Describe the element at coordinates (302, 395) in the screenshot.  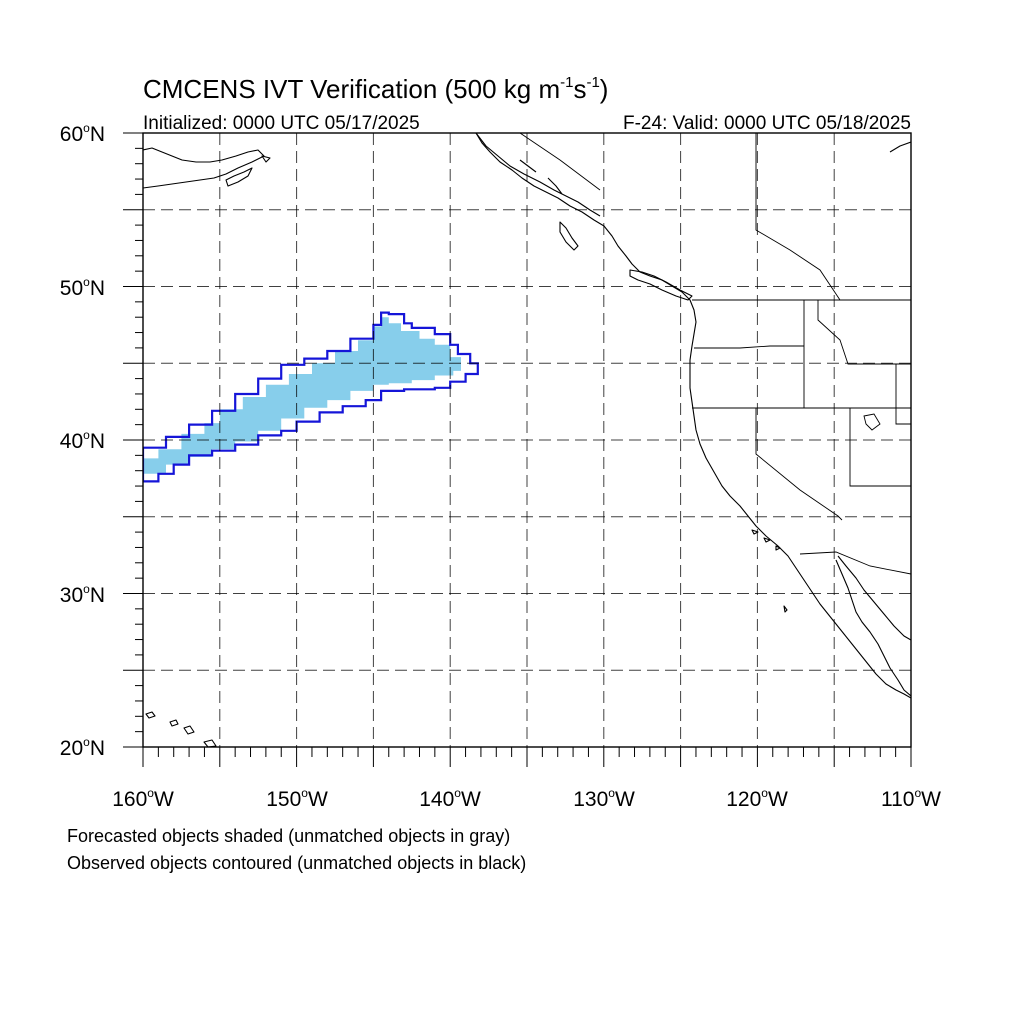
I see `forecast-object-shaded` at that location.